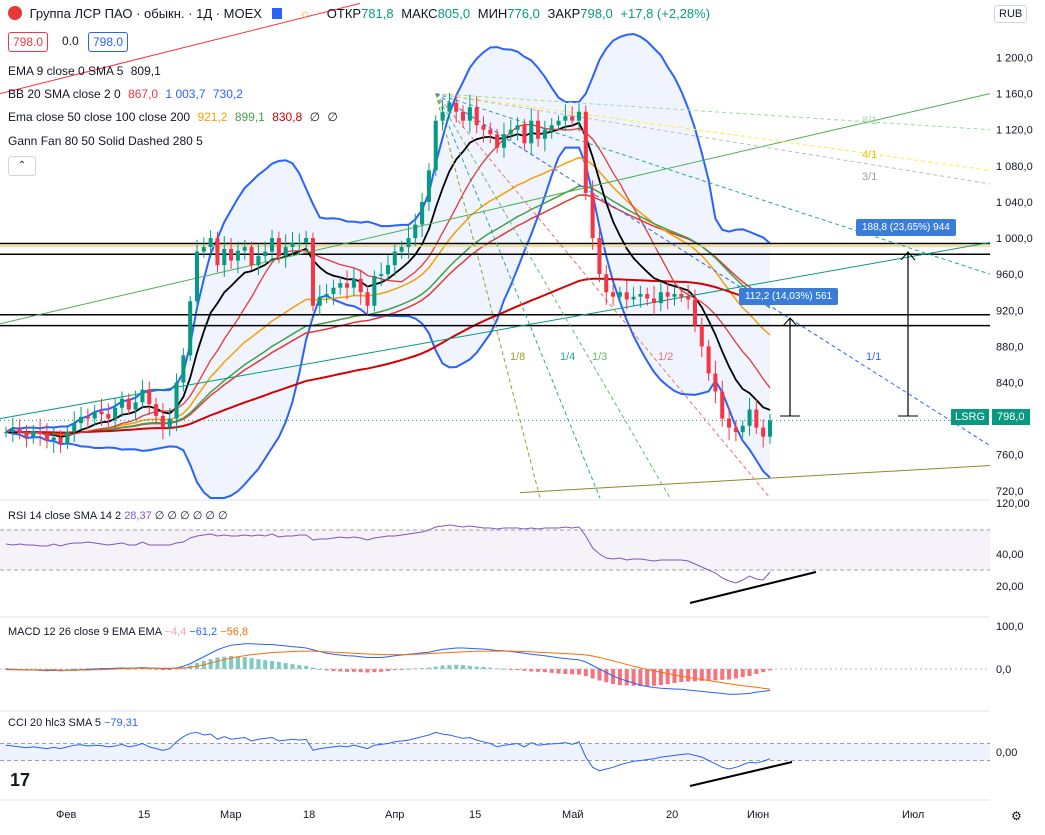 This screenshot has width=1045, height=835. Describe the element at coordinates (1010, 587) in the screenshot. I see `rsi-tick-label-2: 20,00` at that location.